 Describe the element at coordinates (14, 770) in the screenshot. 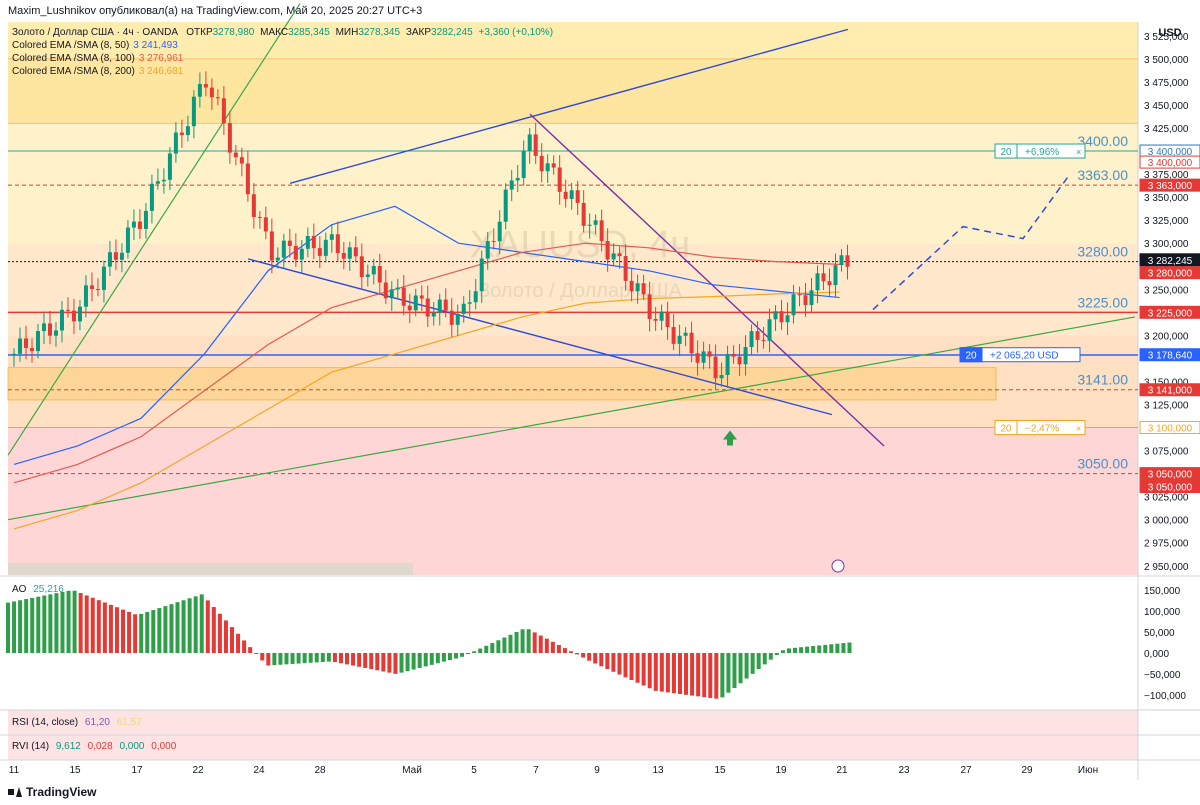

I see `x-axis-tick-label: 11` at that location.